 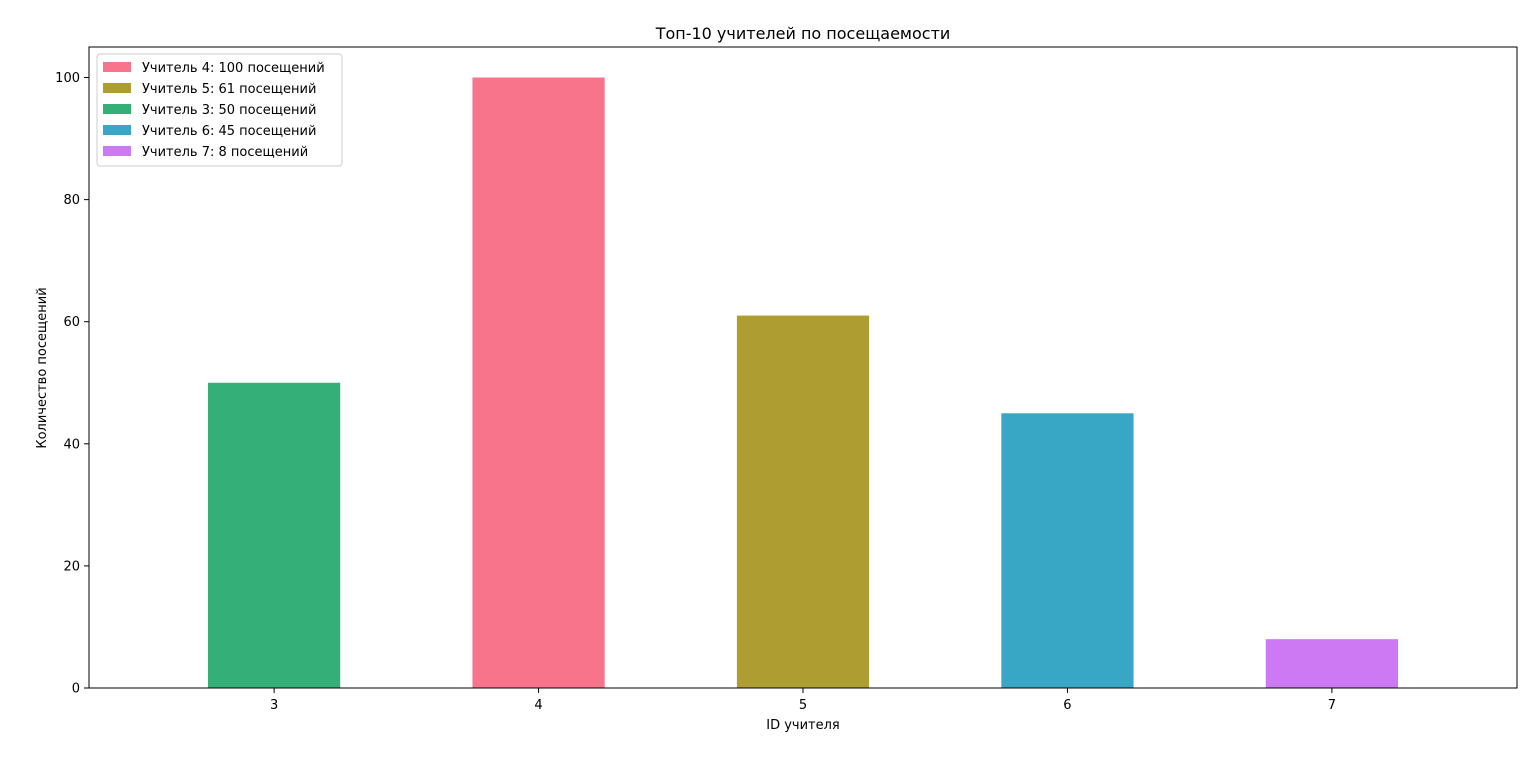 What do you see at coordinates (72, 384) in the screenshot?
I see `y-axis: 0 20 40 60 80 100` at bounding box center [72, 384].